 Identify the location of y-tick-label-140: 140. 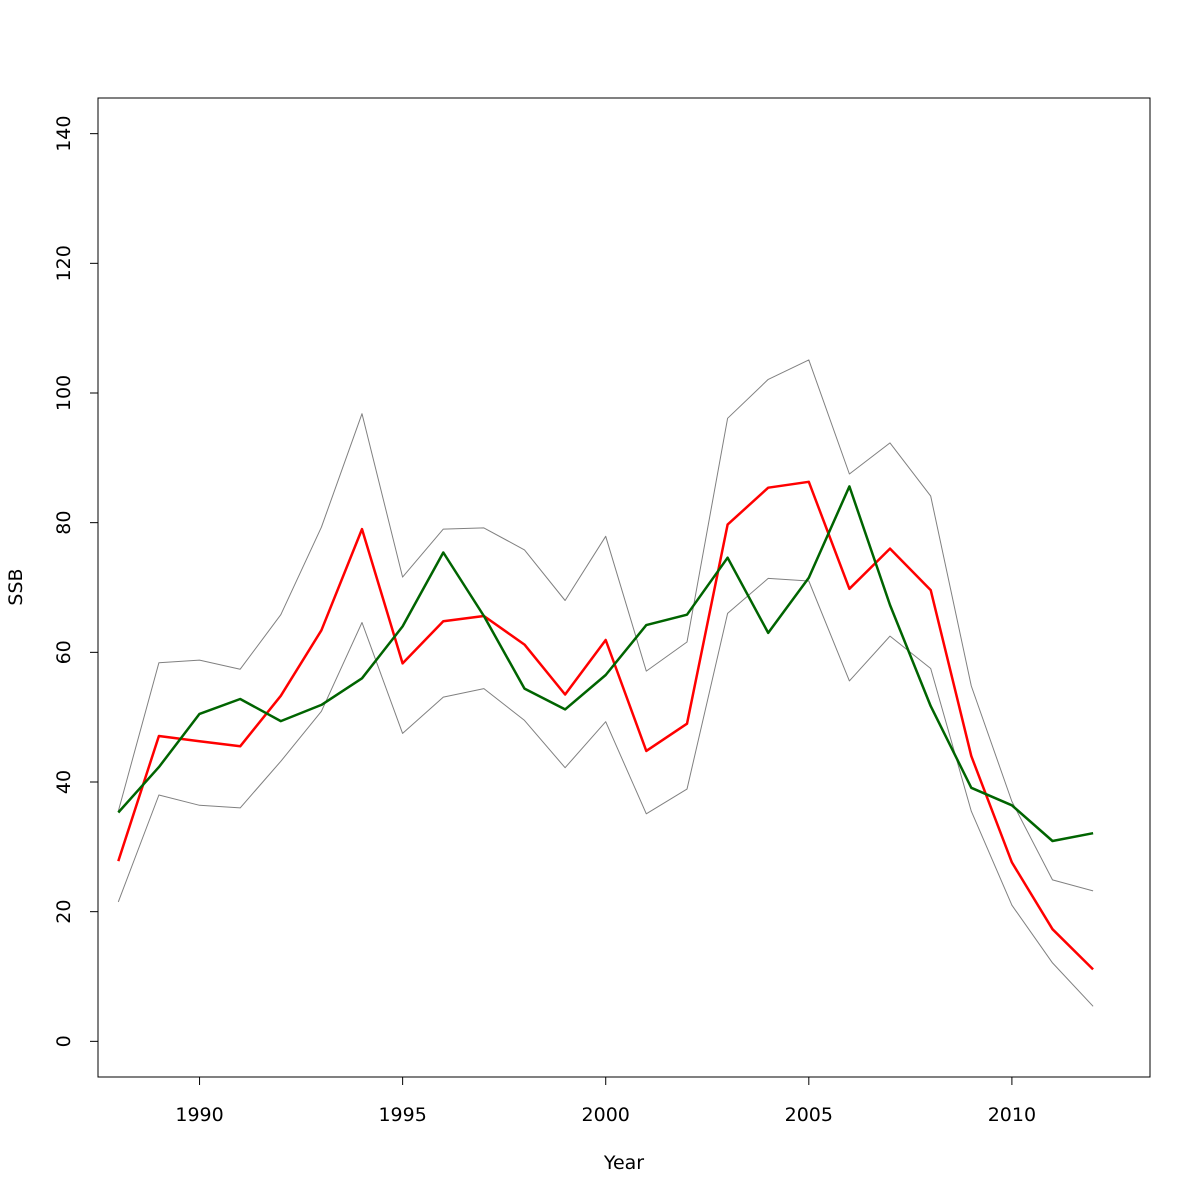
(64, 134).